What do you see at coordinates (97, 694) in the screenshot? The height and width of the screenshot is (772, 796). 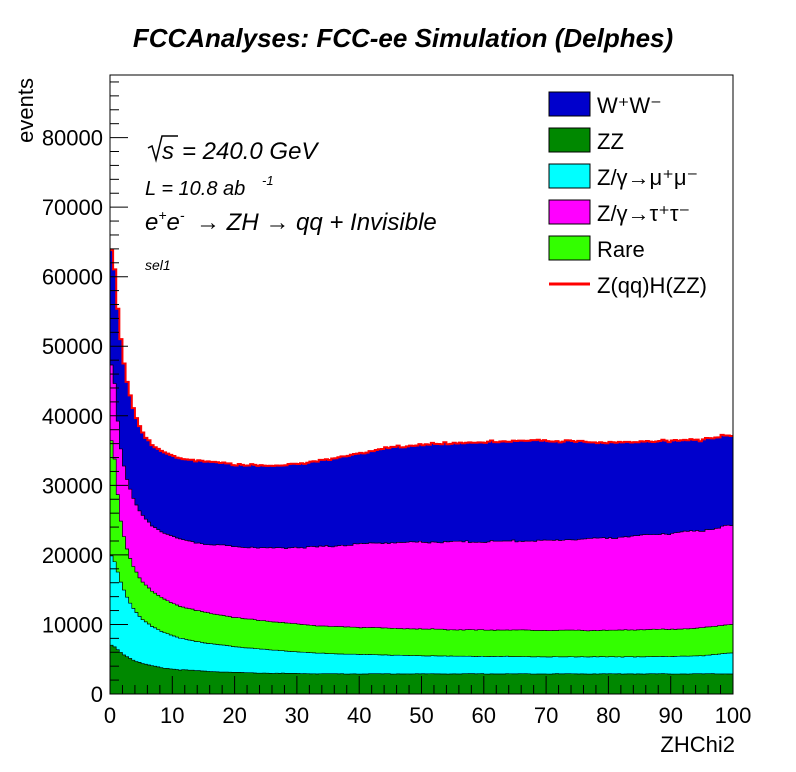 I see `y-tick-label: 0` at bounding box center [97, 694].